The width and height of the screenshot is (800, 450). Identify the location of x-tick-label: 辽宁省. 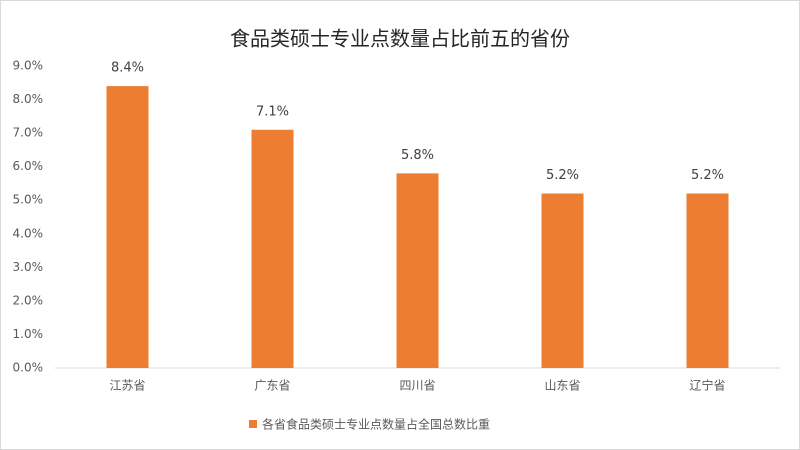
(707, 385).